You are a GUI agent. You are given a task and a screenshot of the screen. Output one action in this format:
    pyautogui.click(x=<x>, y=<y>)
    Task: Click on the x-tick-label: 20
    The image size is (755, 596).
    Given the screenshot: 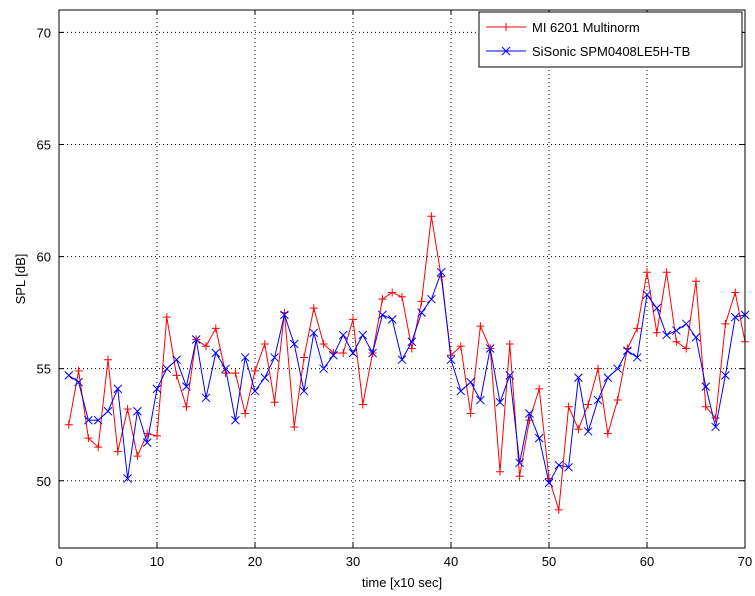 What is the action you would take?
    pyautogui.click(x=255, y=561)
    